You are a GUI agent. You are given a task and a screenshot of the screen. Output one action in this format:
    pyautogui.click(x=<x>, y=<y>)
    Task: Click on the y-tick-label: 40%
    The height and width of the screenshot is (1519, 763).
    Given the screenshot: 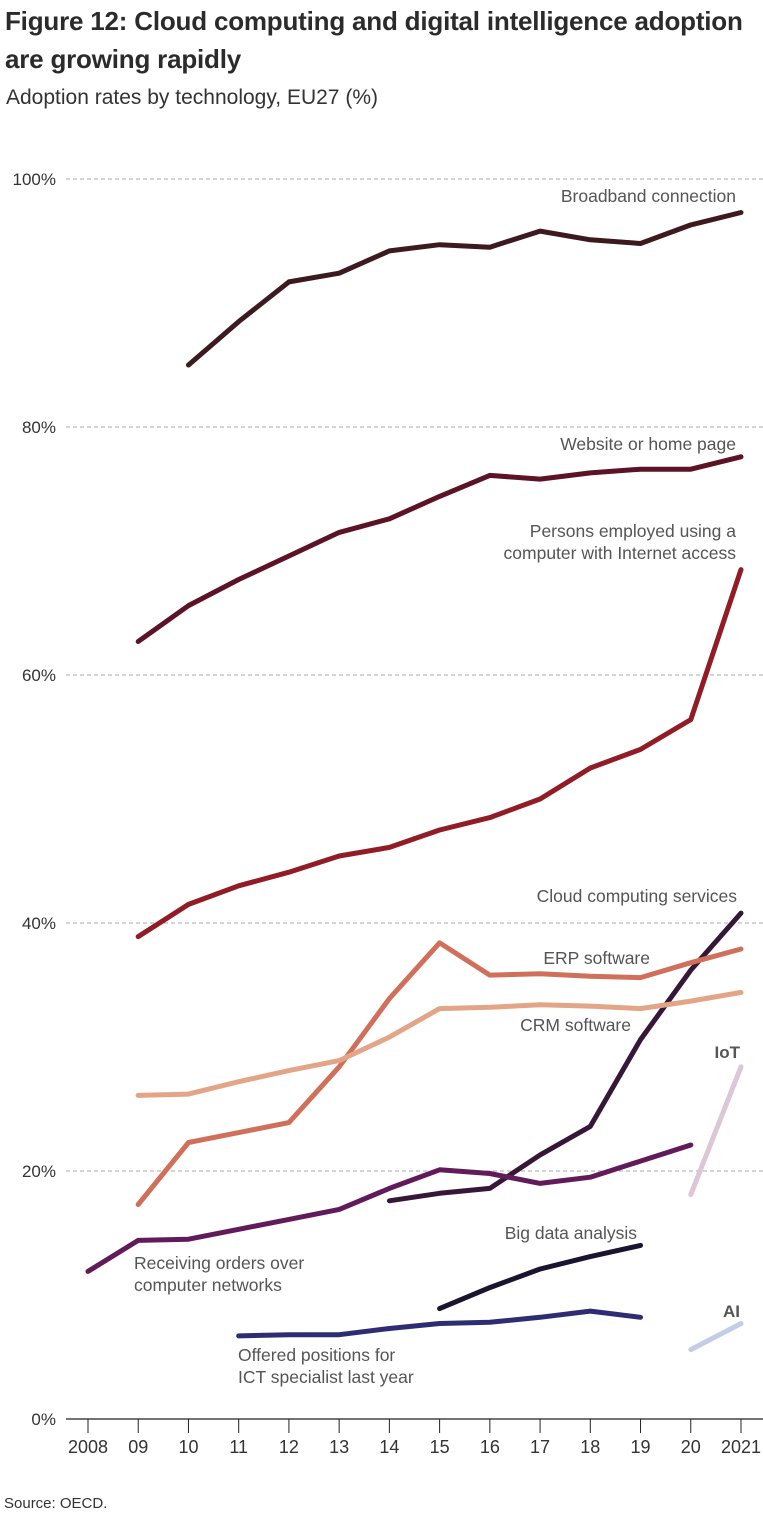 What is the action you would take?
    pyautogui.click(x=39, y=923)
    